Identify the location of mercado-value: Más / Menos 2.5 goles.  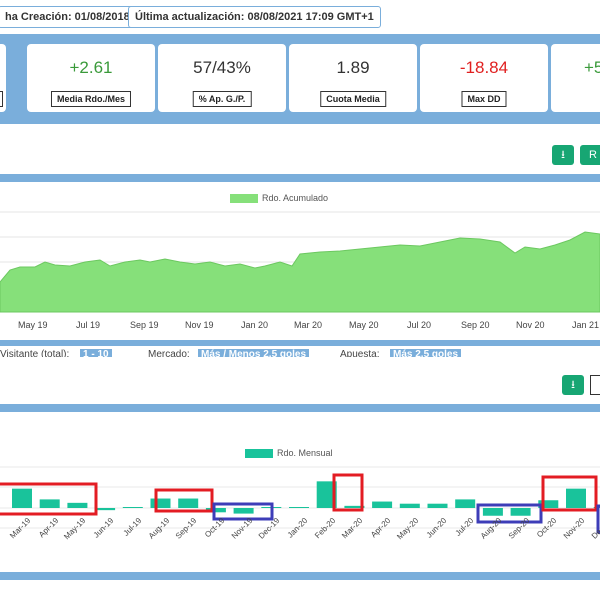
(254, 353).